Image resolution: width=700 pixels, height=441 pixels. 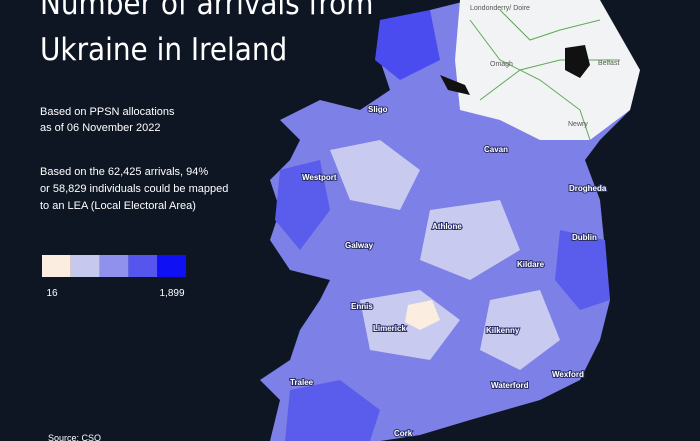 What do you see at coordinates (52, 293) in the screenshot?
I see `legend-label: 16` at bounding box center [52, 293].